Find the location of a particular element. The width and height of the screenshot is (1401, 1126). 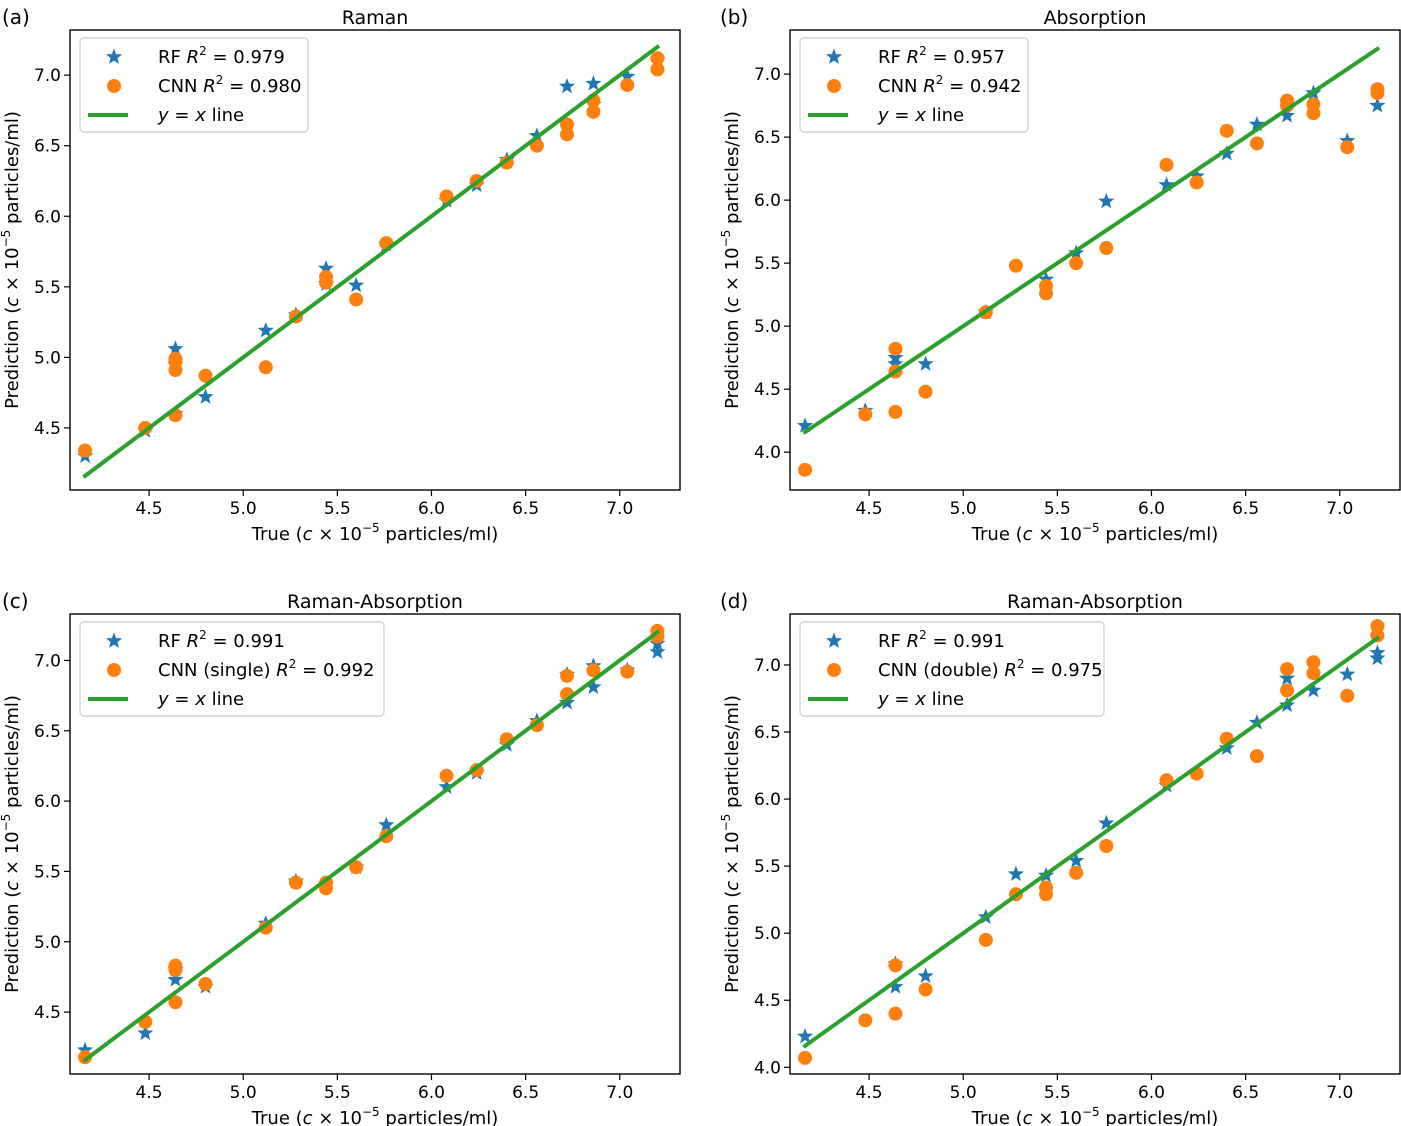

panel-label: (a) is located at coordinates (16, 17).